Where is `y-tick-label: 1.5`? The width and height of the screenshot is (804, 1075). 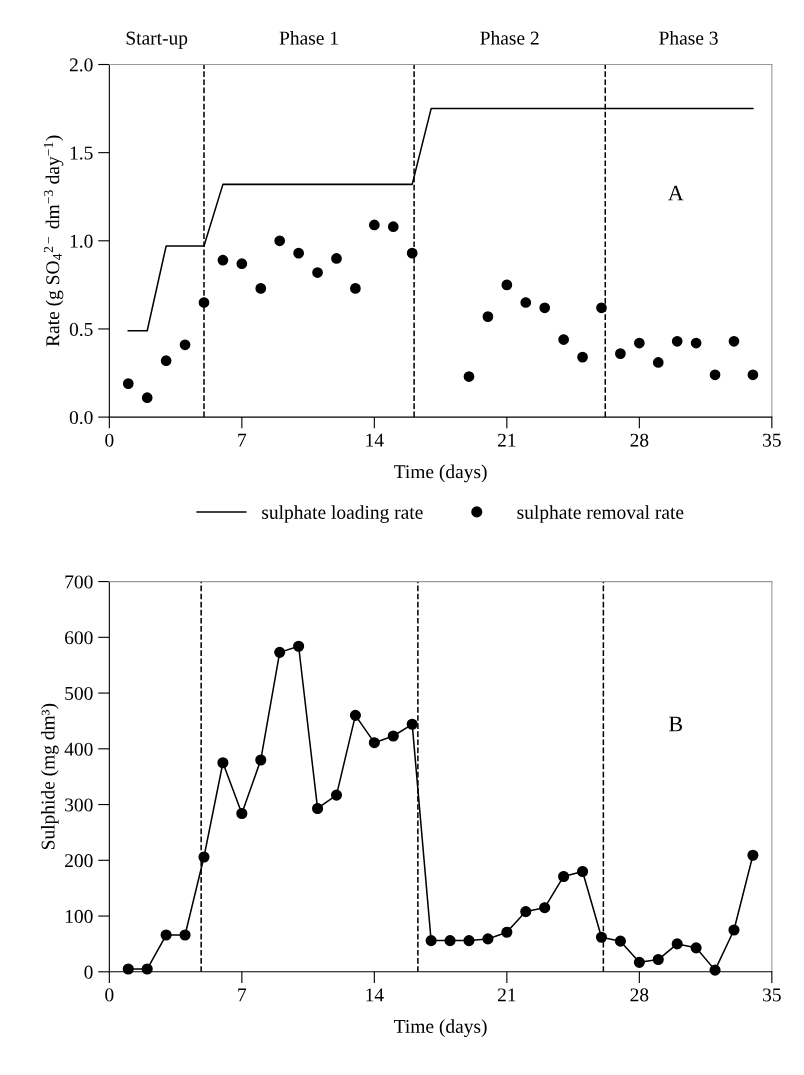 y-tick-label: 1.5 is located at coordinates (81, 153).